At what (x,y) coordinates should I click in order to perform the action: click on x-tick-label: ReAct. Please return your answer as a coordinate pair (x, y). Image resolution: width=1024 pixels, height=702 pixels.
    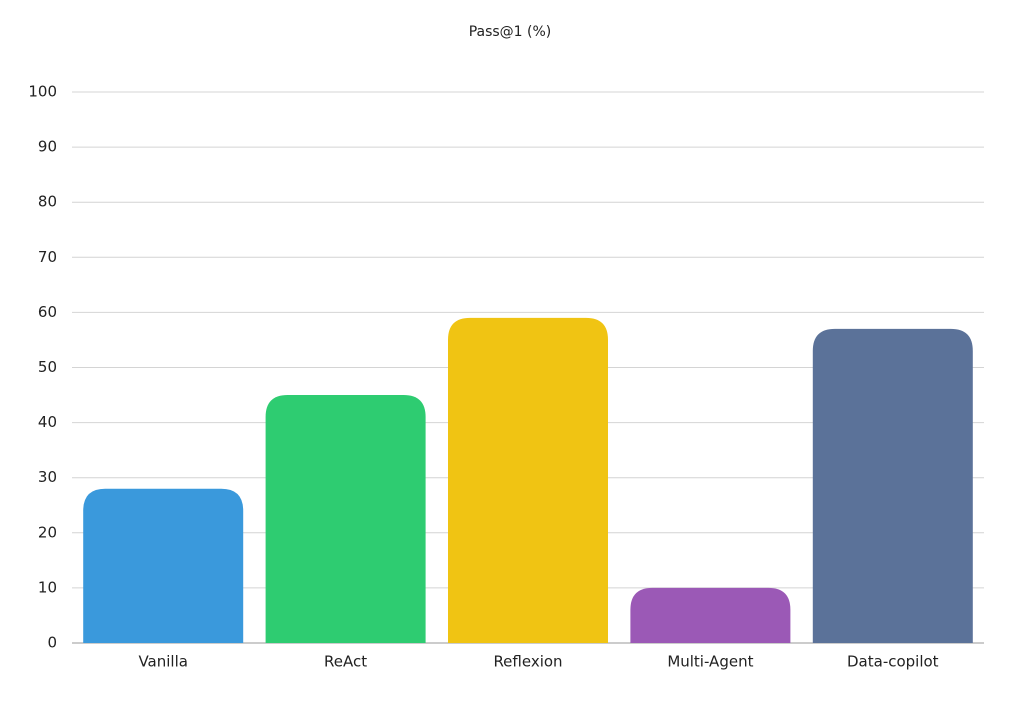
    Looking at the image, I should click on (345, 662).